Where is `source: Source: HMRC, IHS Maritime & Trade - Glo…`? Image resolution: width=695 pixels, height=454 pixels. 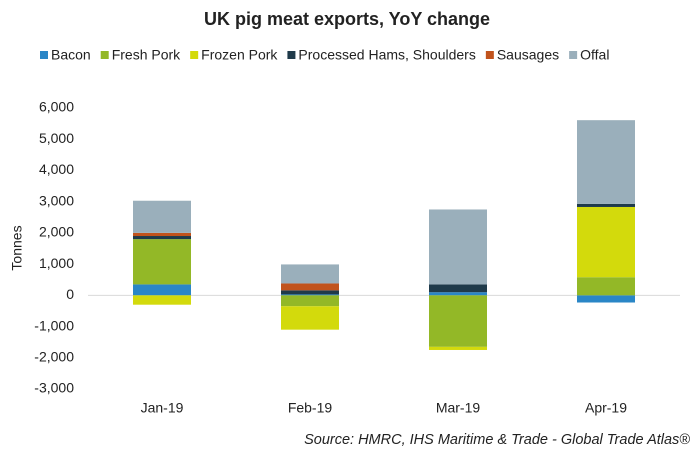 source: Source: HMRC, IHS Maritime & Trade - Glo… is located at coordinates (497, 440).